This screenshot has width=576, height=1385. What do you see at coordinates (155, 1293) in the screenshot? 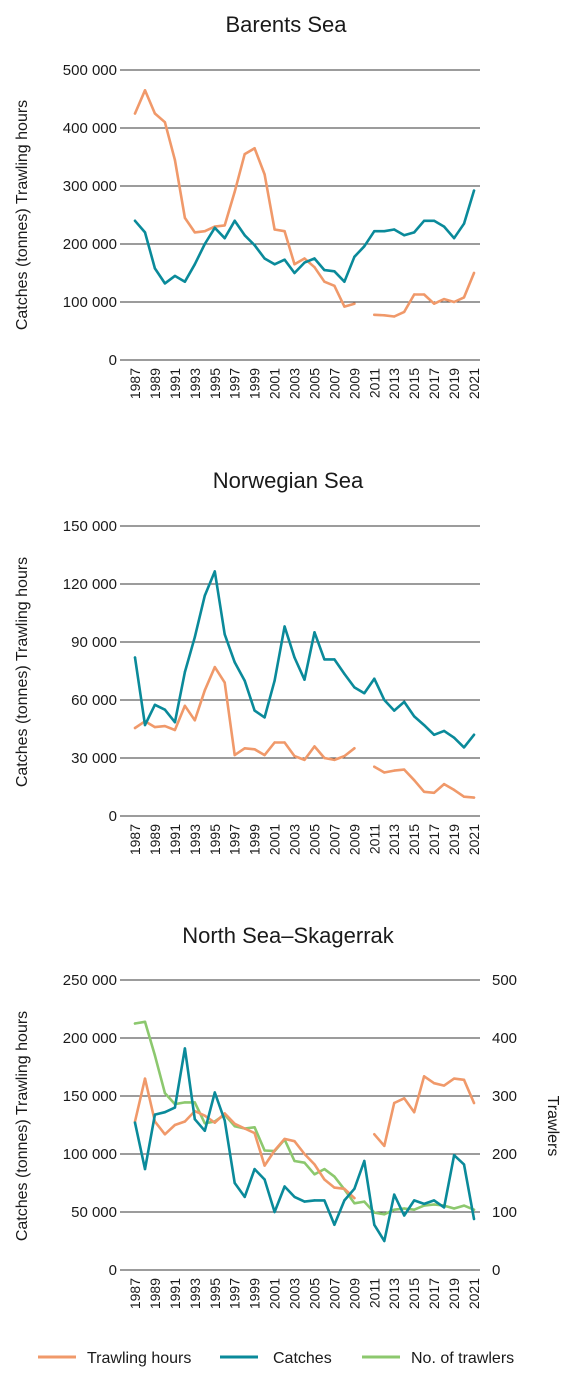
I see `x-tick-label: 1989` at bounding box center [155, 1293].